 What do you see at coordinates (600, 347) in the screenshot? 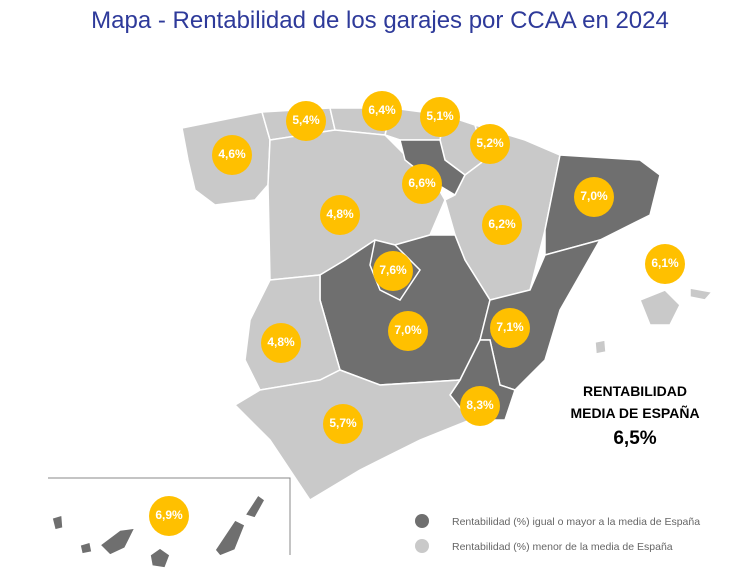
I see `ibiza` at bounding box center [600, 347].